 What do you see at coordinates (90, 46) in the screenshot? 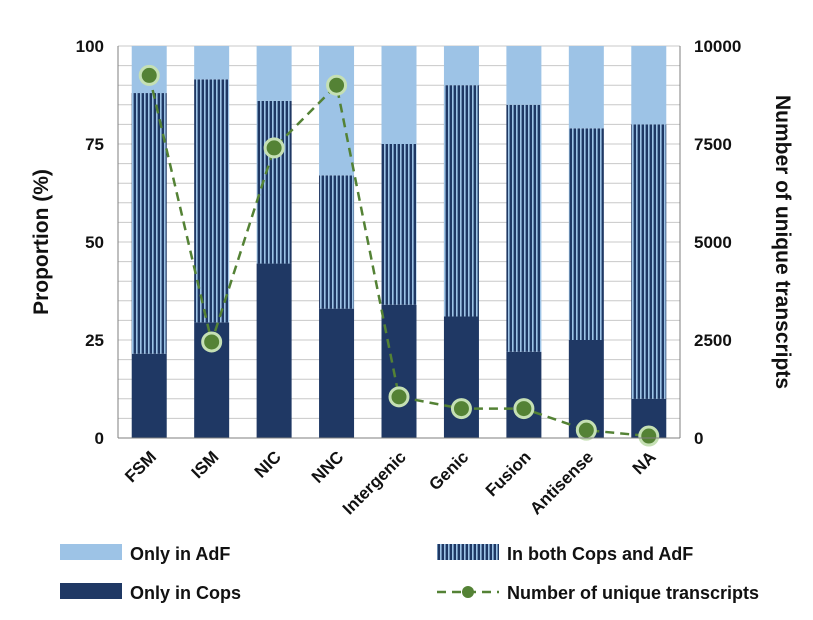
I see `y-tick-label: 100` at bounding box center [90, 46].